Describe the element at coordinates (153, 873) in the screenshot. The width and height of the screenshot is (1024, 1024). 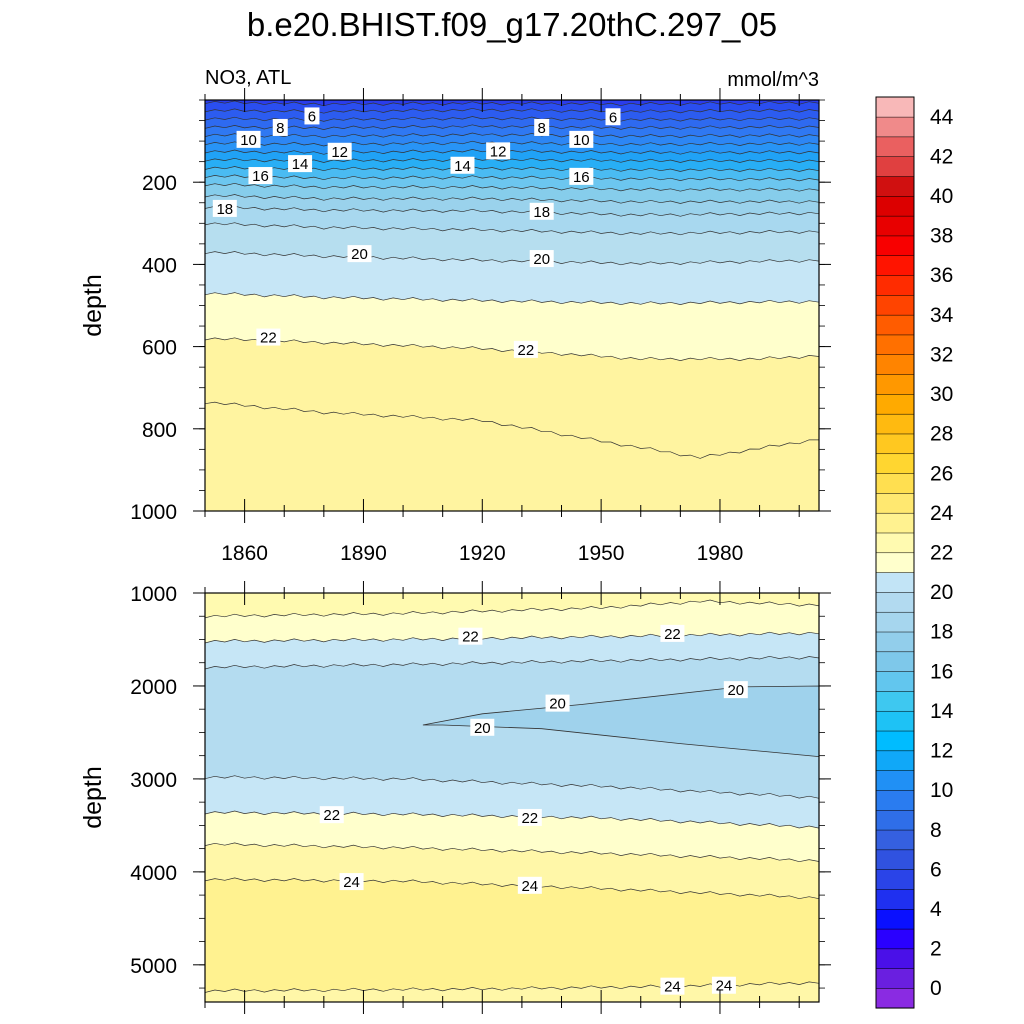
I see `y-tick-label: 4000` at that location.